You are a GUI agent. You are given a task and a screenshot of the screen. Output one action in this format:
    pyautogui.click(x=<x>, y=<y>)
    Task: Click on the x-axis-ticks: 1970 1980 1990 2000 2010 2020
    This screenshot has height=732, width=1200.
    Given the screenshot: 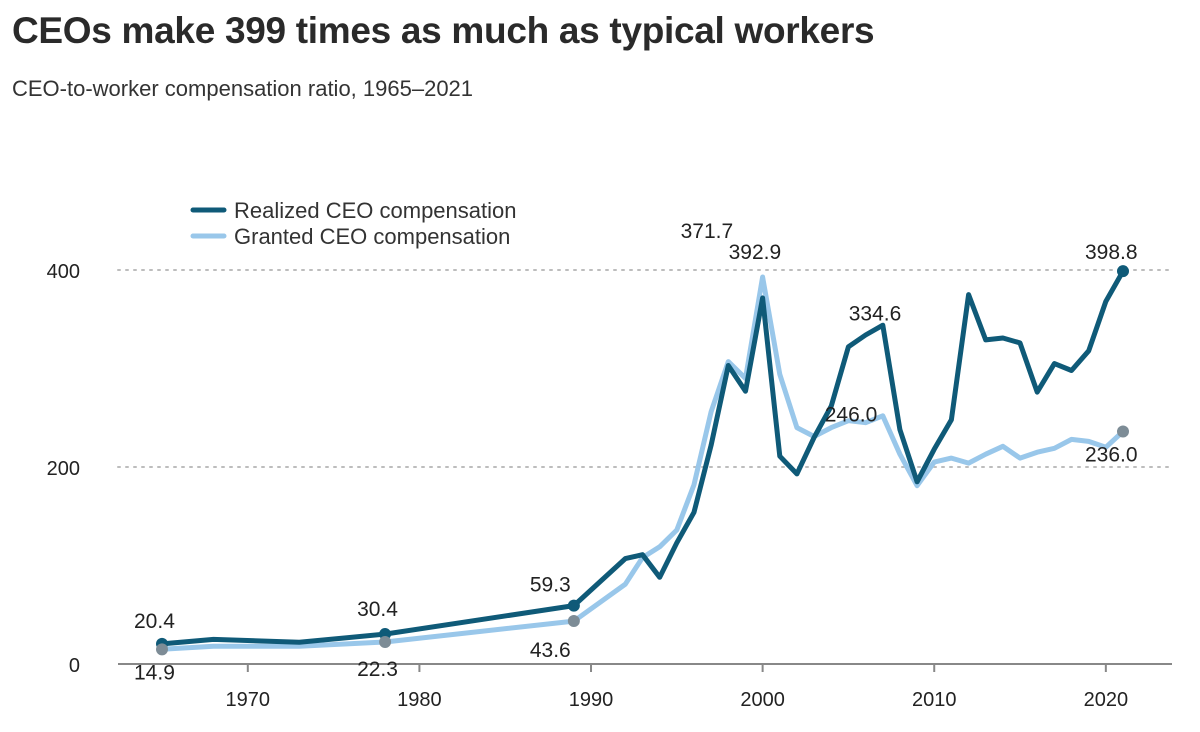 What is the action you would take?
    pyautogui.click(x=677, y=687)
    